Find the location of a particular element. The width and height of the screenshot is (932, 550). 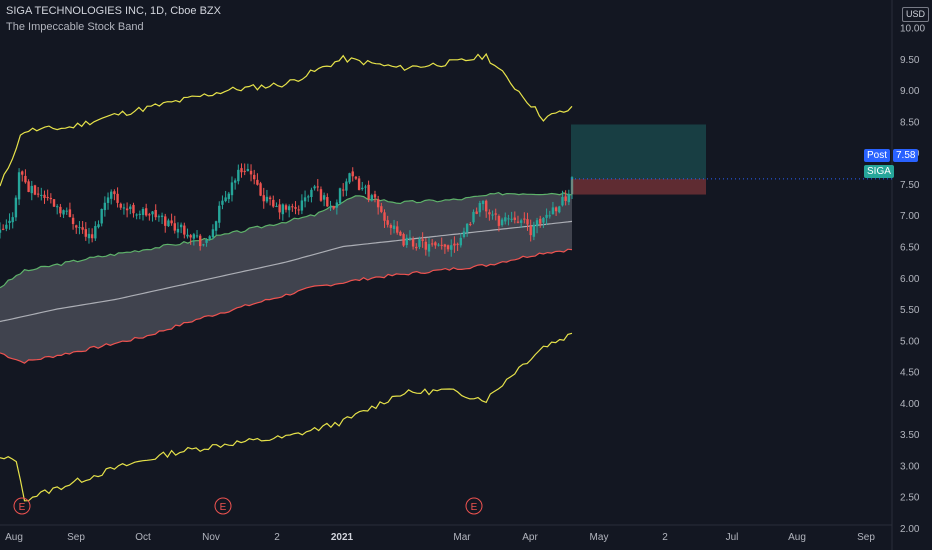

series-line-inner-lower is located at coordinates (286, 306).